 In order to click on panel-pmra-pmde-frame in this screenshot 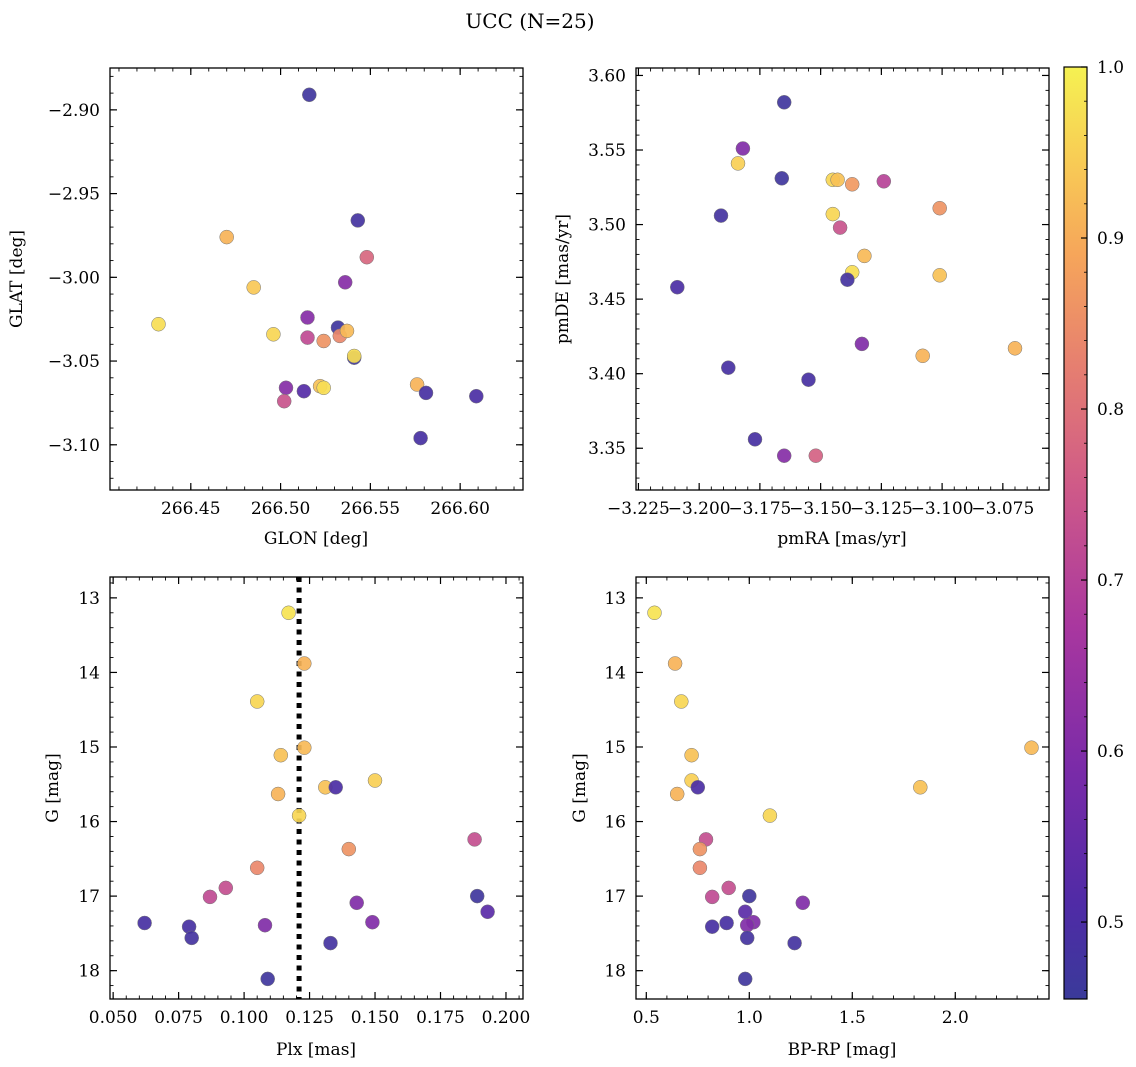, I will do `click(842, 279)`.